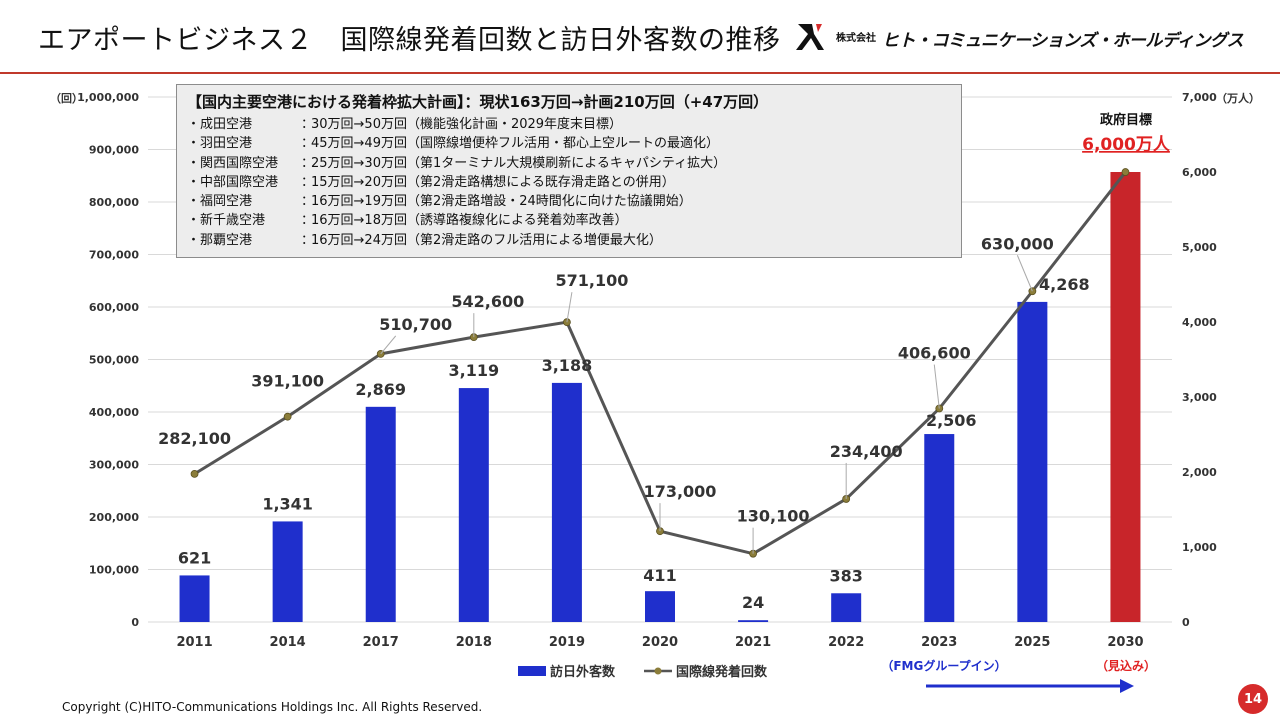 Image resolution: width=1280 pixels, height=720 pixels. What do you see at coordinates (943, 665) in the screenshot?
I see `fmg-label: （FMGグループイン）` at bounding box center [943, 665].